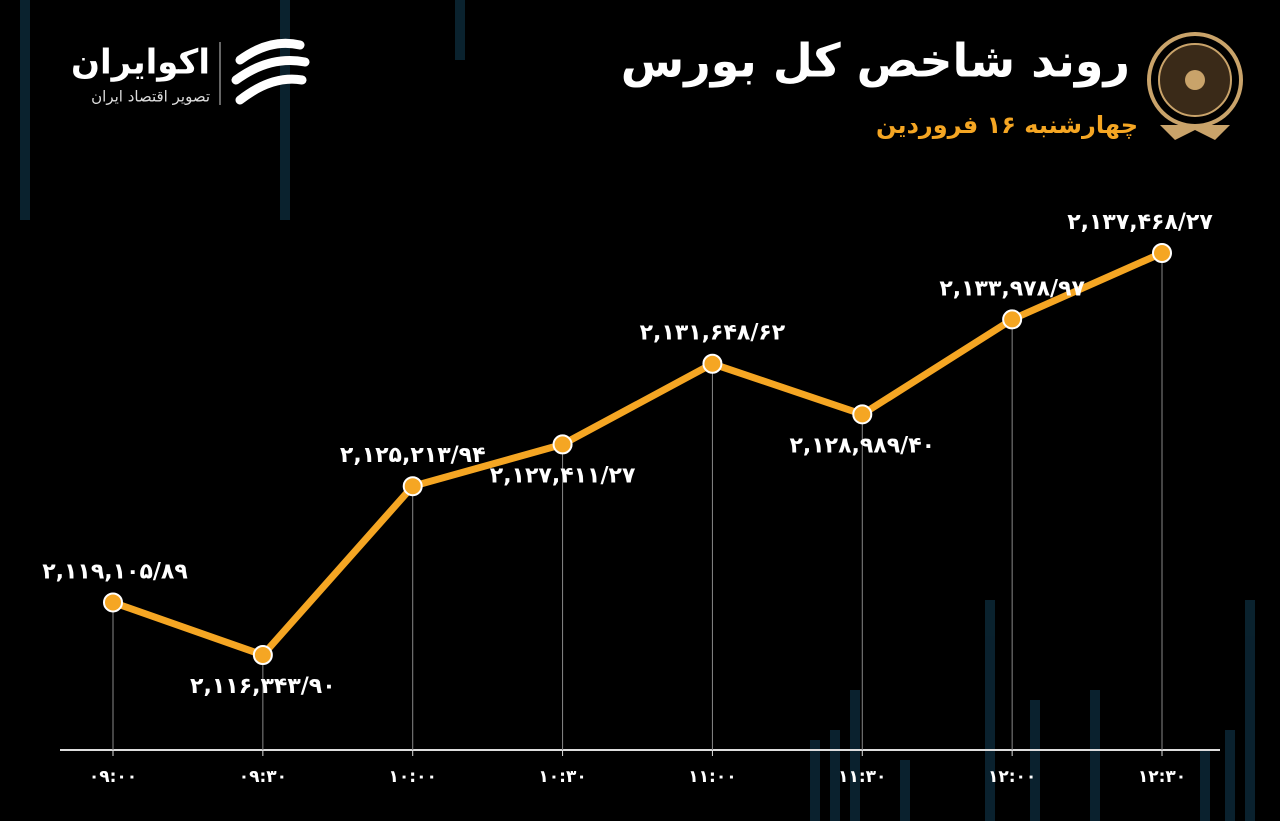 Image resolution: width=1280 pixels, height=821 pixels. What do you see at coordinates (712, 777) in the screenshot?
I see `x-tick-label: ۱۱:۰۰` at bounding box center [712, 777].